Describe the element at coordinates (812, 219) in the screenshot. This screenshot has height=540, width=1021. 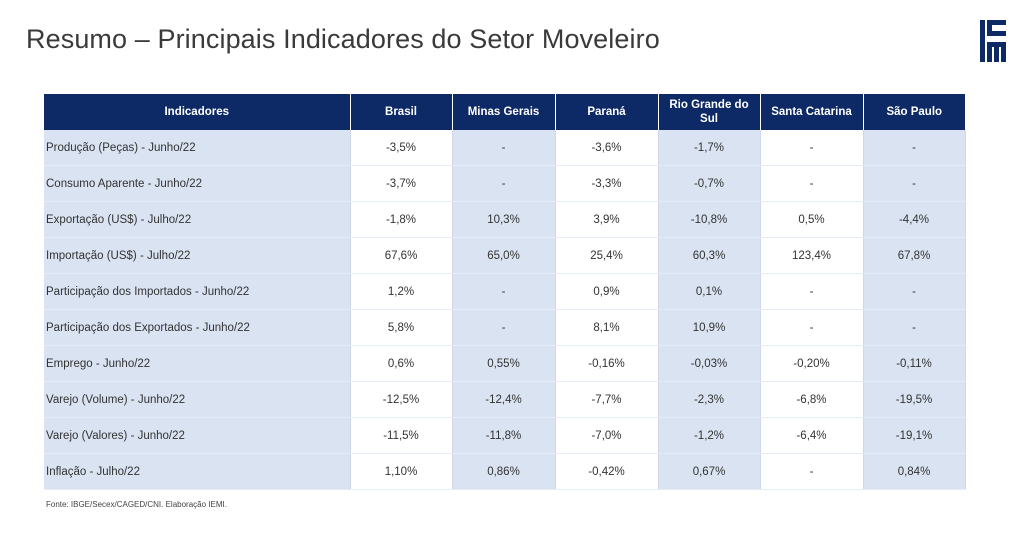
I see `cell-santa-catarina: 0,5%` at that location.